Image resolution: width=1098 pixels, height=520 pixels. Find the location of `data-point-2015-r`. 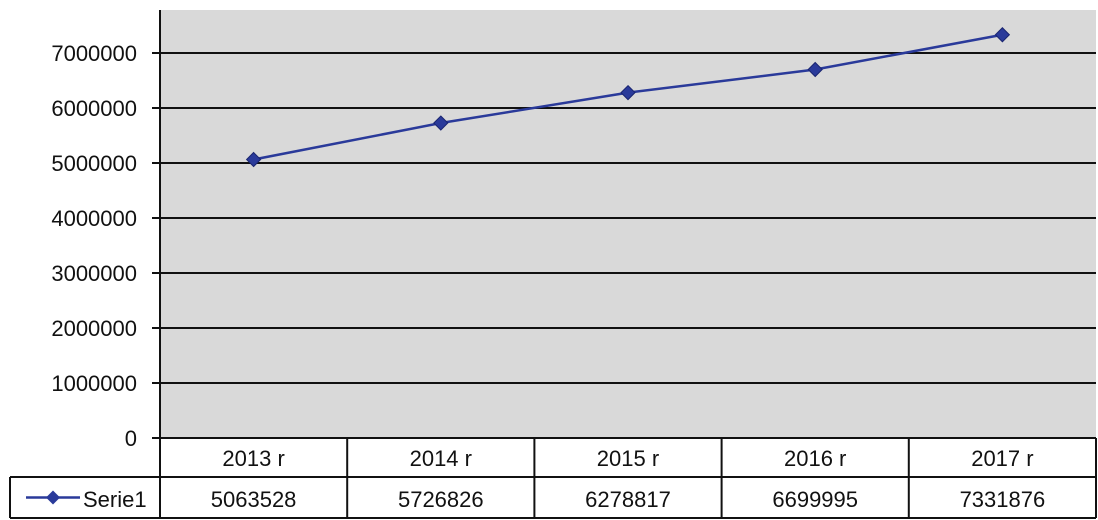

data-point-2015-r is located at coordinates (628, 92).